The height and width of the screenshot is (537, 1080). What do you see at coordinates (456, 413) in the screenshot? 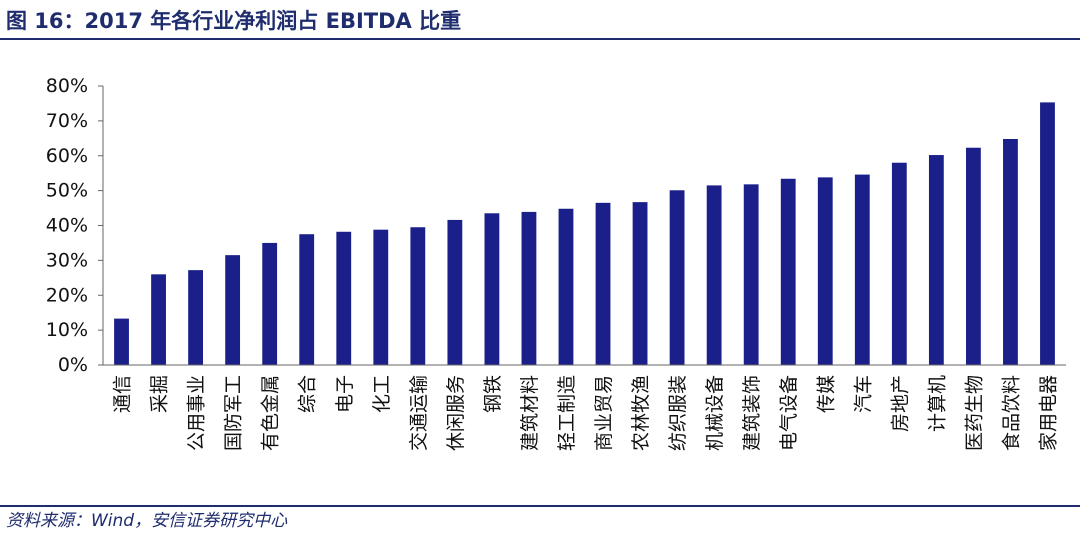
I see `category-label: 休闲服务` at bounding box center [456, 413].